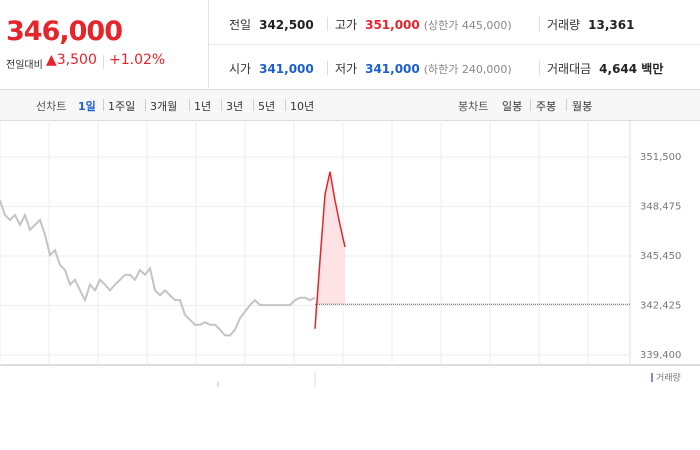 Image resolution: width=700 pixels, height=450 pixels. I want to click on stat: 전일 342,500, so click(273, 24).